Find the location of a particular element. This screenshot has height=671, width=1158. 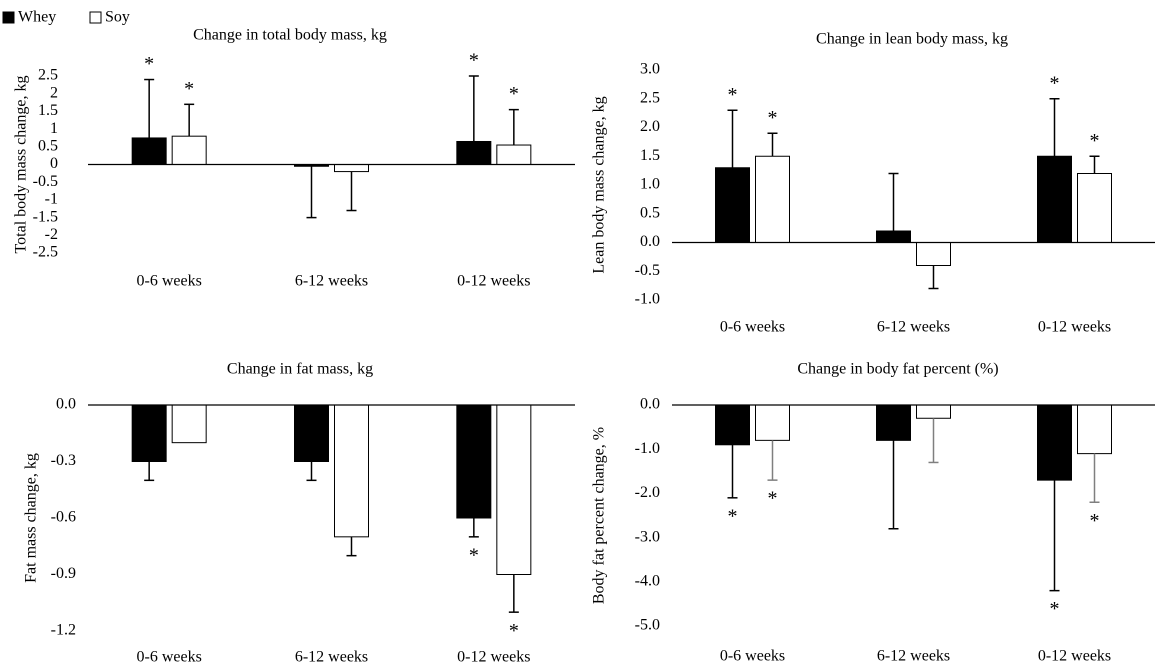

y-tick-label: -2.0 is located at coordinates (647, 492).